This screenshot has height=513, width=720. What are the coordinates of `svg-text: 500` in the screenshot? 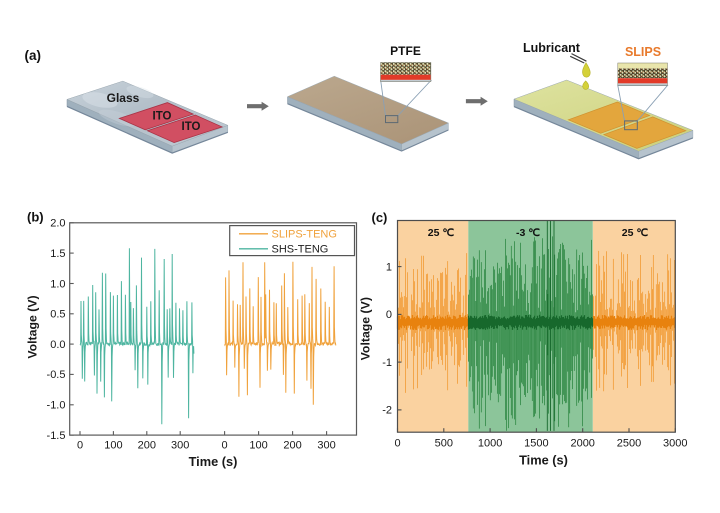 It's located at (444, 444).